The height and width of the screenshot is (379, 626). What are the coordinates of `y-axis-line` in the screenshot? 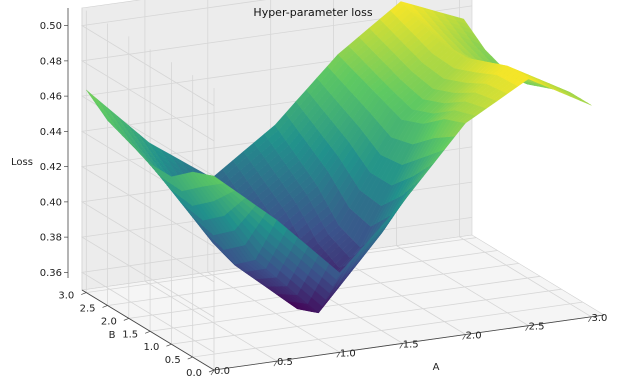 It's located at (148, 330).